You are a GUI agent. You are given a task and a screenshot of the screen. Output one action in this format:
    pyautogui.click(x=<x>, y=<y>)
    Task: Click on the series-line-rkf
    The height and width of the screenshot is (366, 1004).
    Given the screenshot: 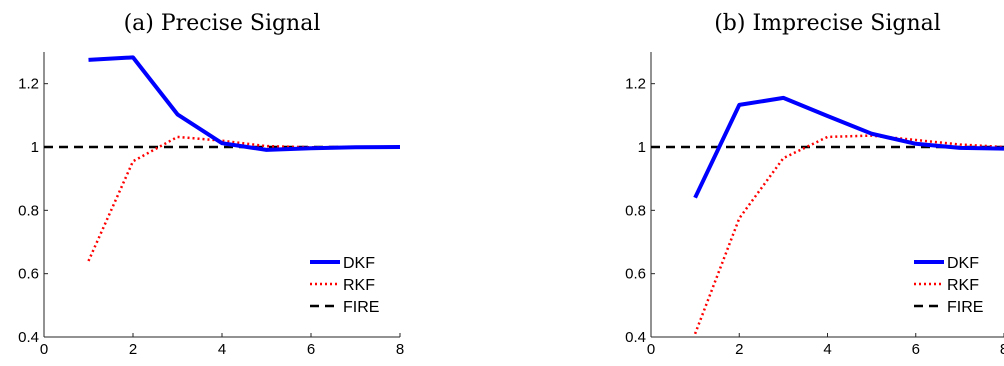 What is the action you would take?
    pyautogui.click(x=243, y=198)
    